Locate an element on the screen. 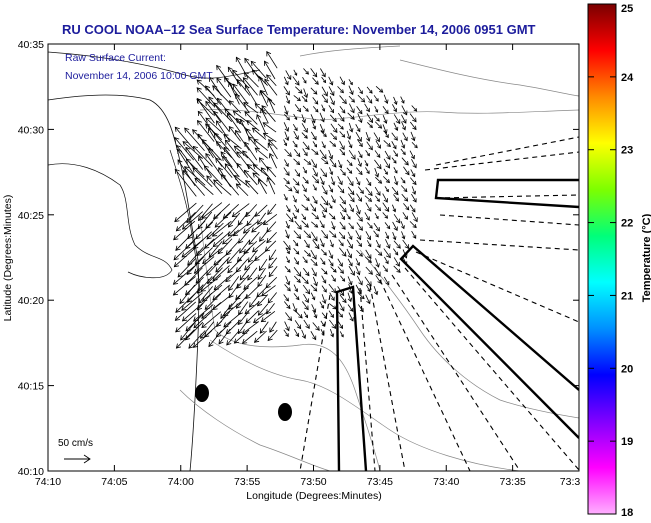 The width and height of the screenshot is (651, 523). x-tick-label: 73:50 is located at coordinates (313, 482).